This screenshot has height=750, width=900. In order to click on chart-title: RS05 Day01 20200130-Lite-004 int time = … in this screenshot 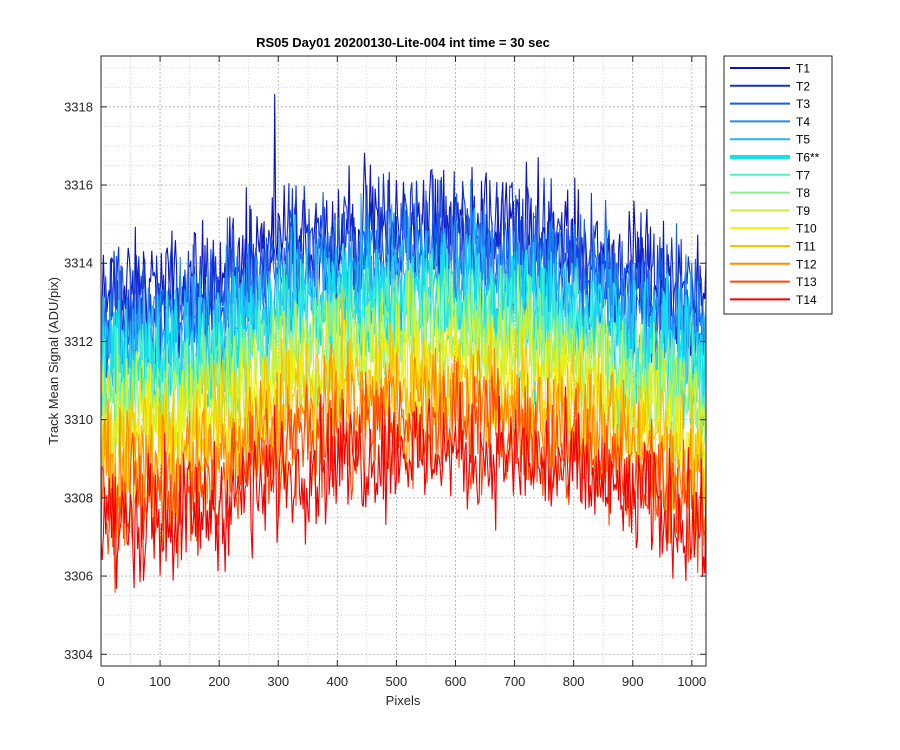, I will do `click(403, 42)`.